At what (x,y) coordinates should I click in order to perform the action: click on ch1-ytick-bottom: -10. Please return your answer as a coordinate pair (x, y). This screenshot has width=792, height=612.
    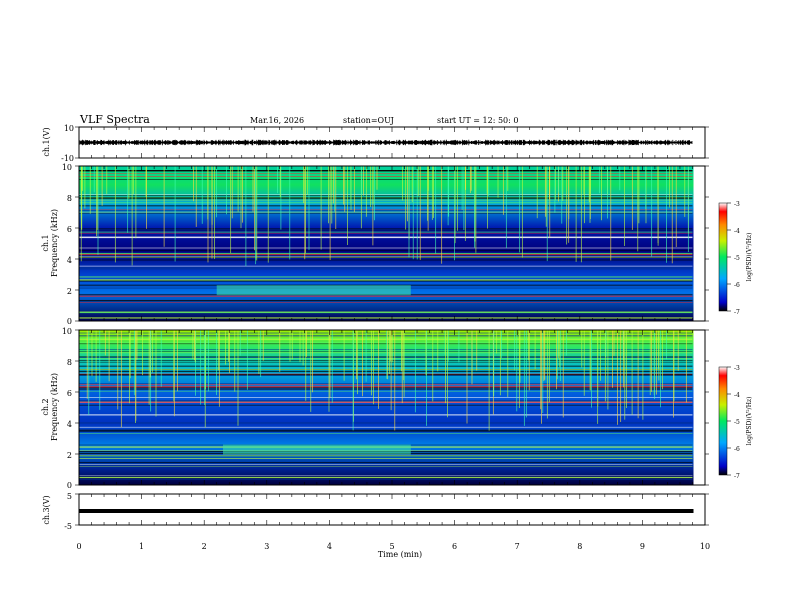
    Looking at the image, I should click on (67, 158).